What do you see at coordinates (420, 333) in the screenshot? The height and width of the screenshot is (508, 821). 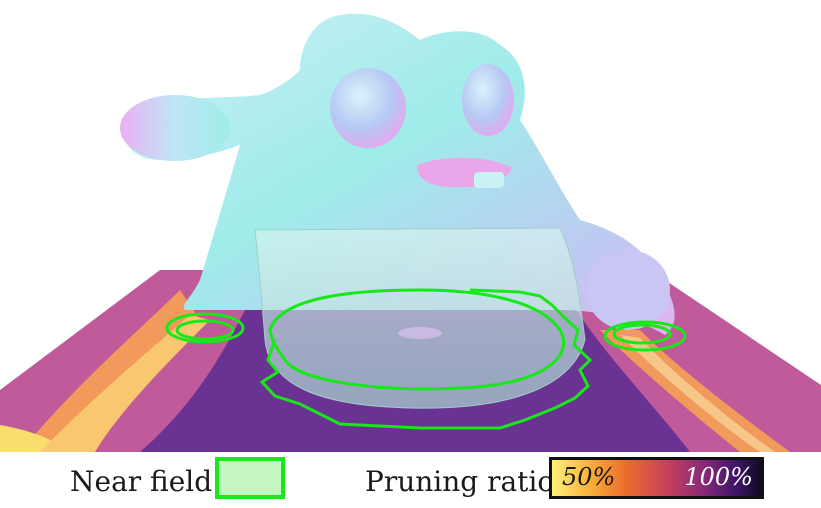 I see `dome-highlight` at bounding box center [420, 333].